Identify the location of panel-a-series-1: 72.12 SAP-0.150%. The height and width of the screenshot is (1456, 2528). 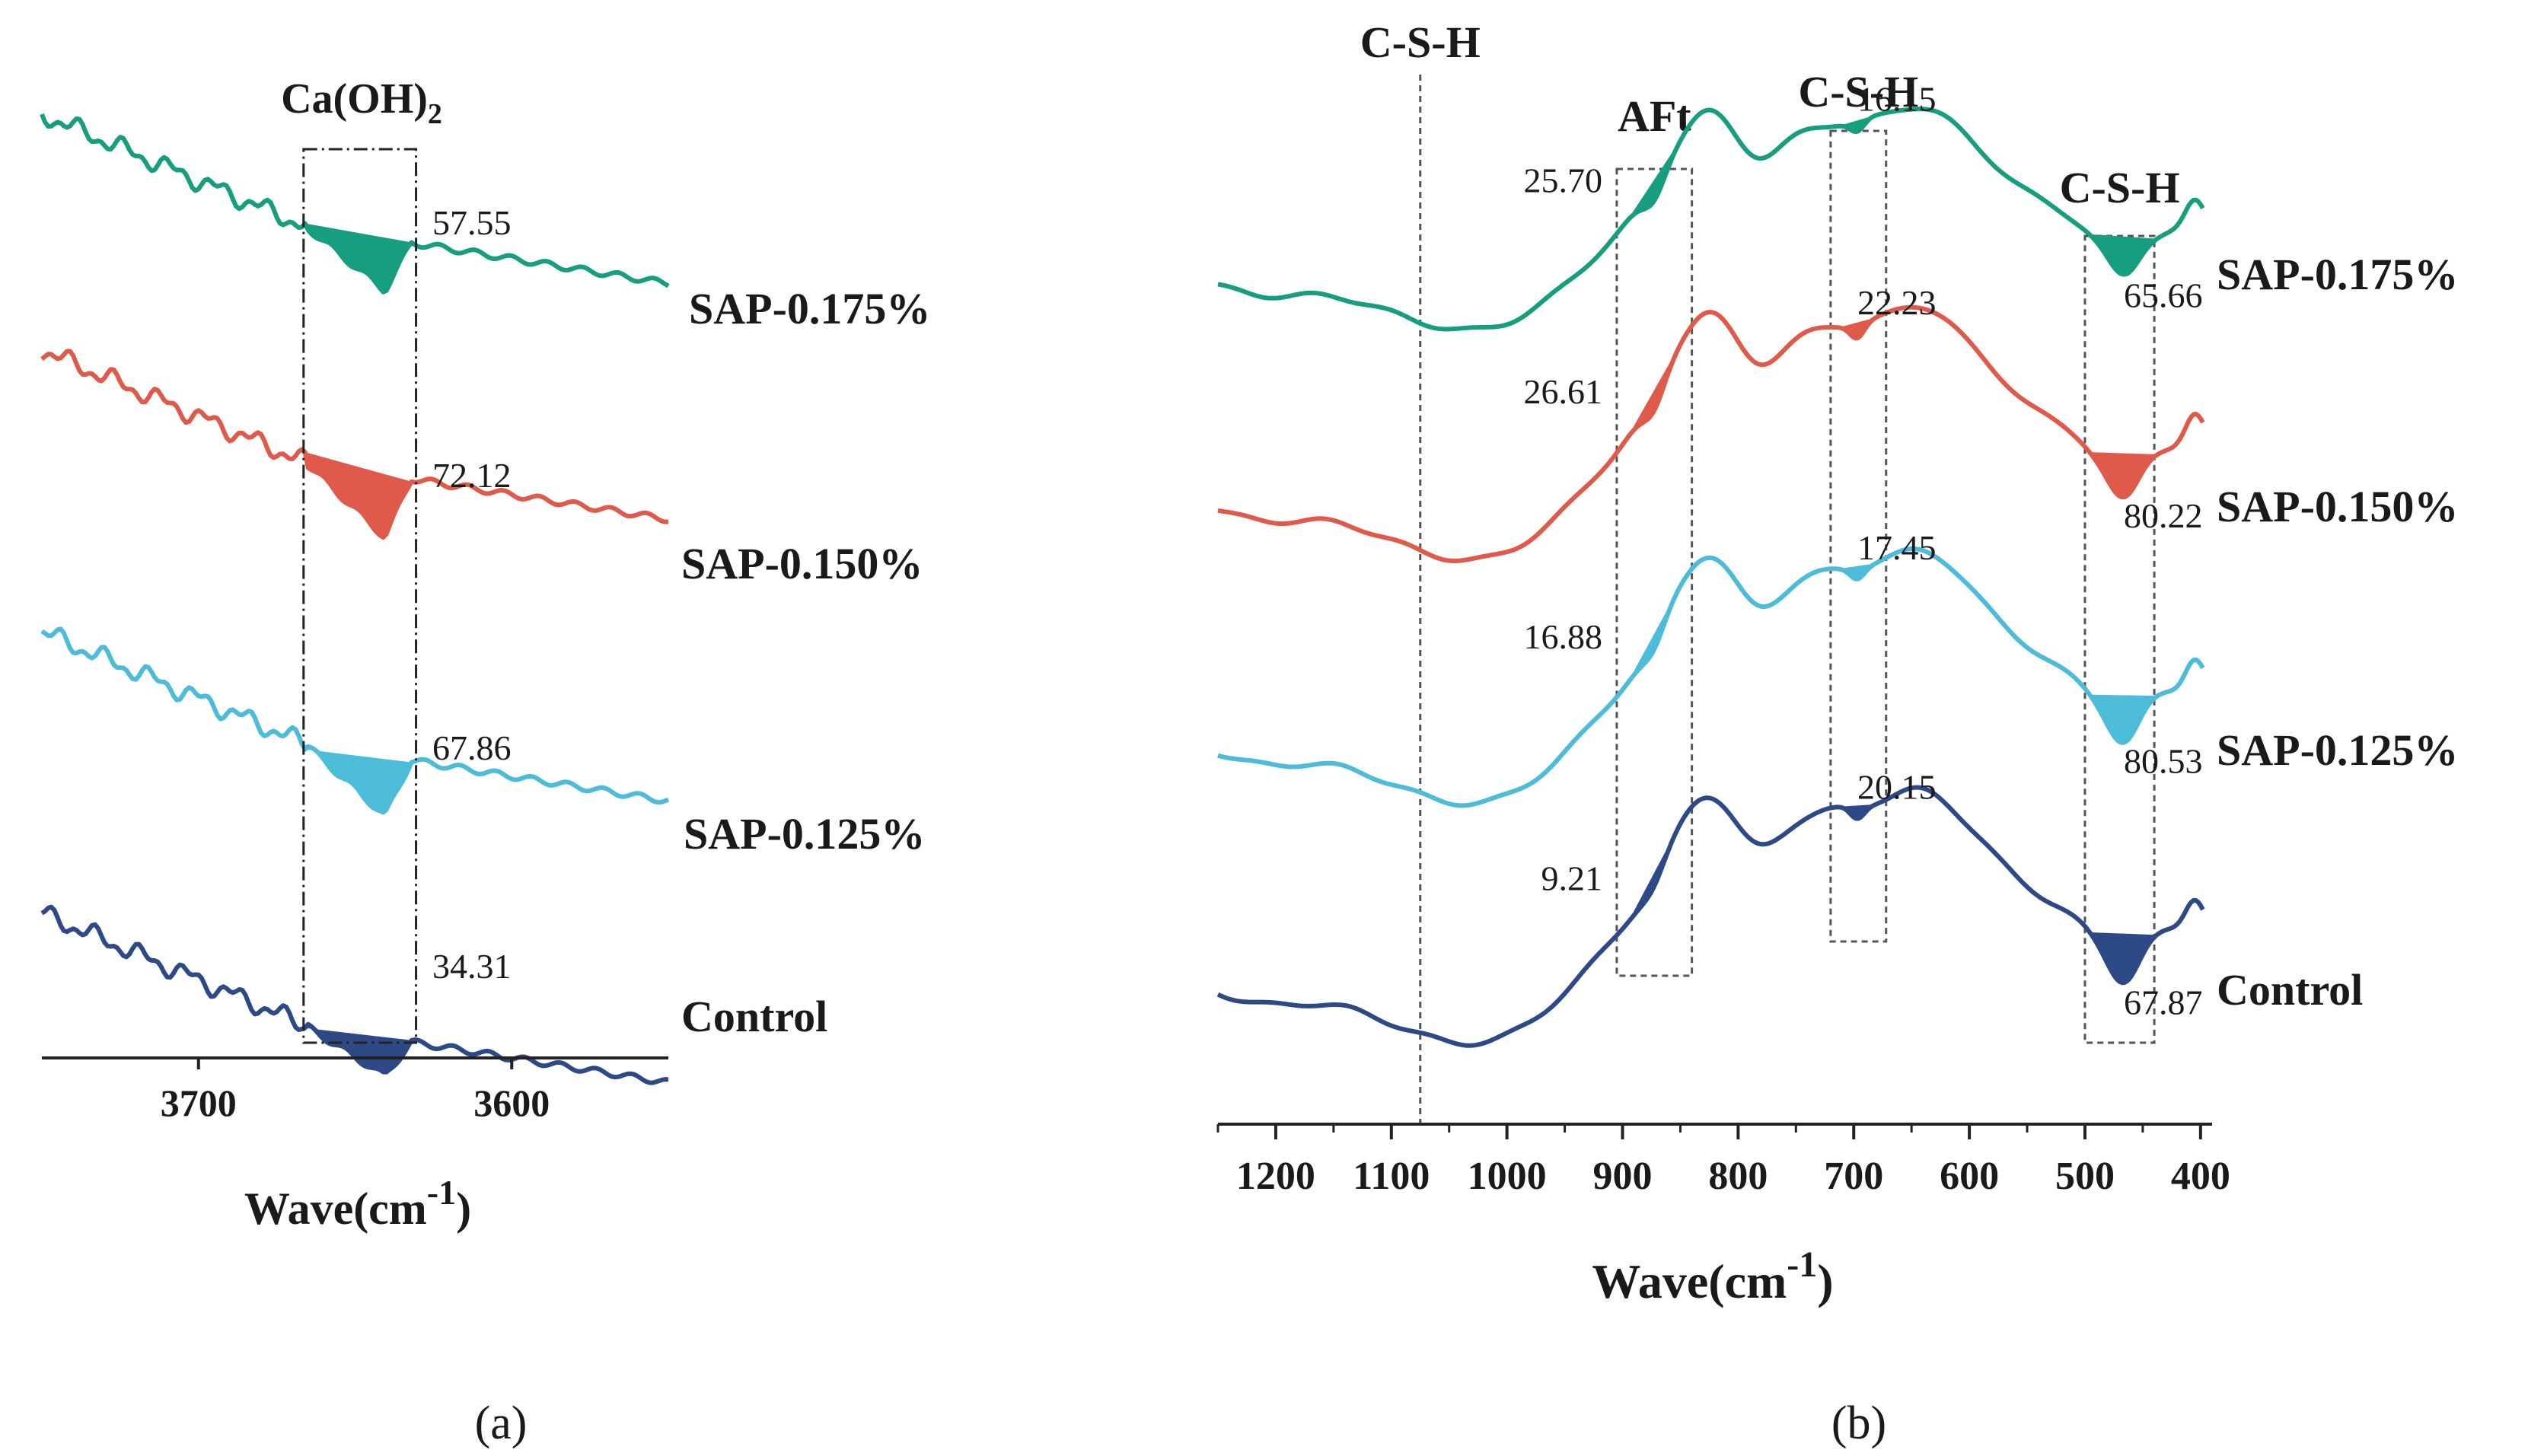
(481, 468).